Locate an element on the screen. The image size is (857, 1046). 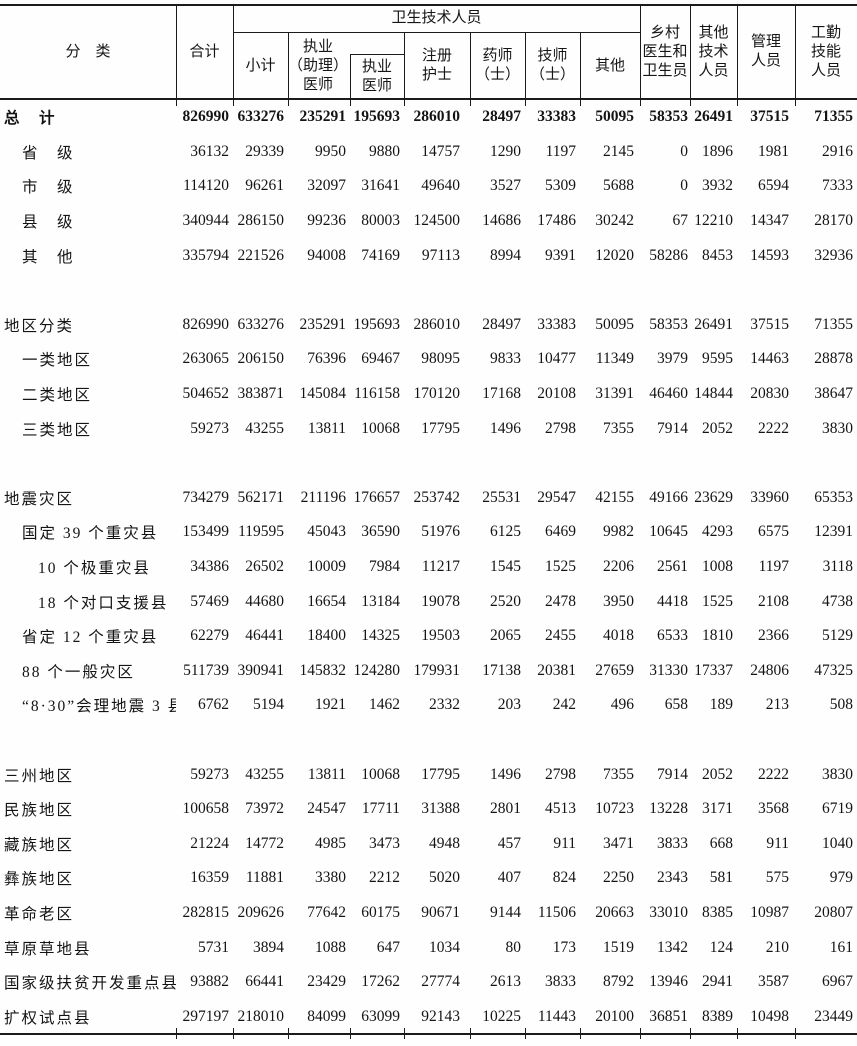
row-label: 县 级 is located at coordinates (48, 223).